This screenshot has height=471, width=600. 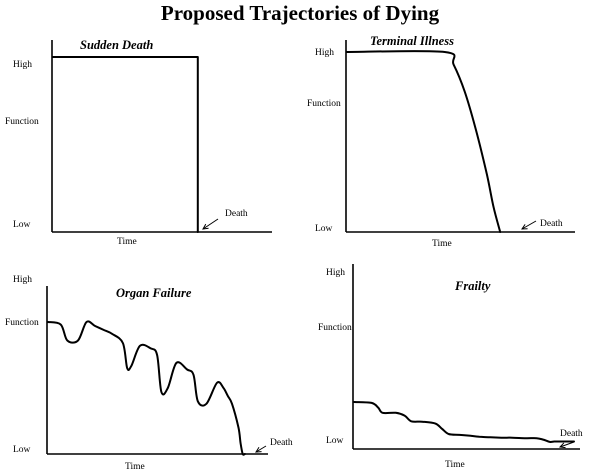 What do you see at coordinates (127, 242) in the screenshot?
I see `sudden-death-xlabel: Time` at bounding box center [127, 242].